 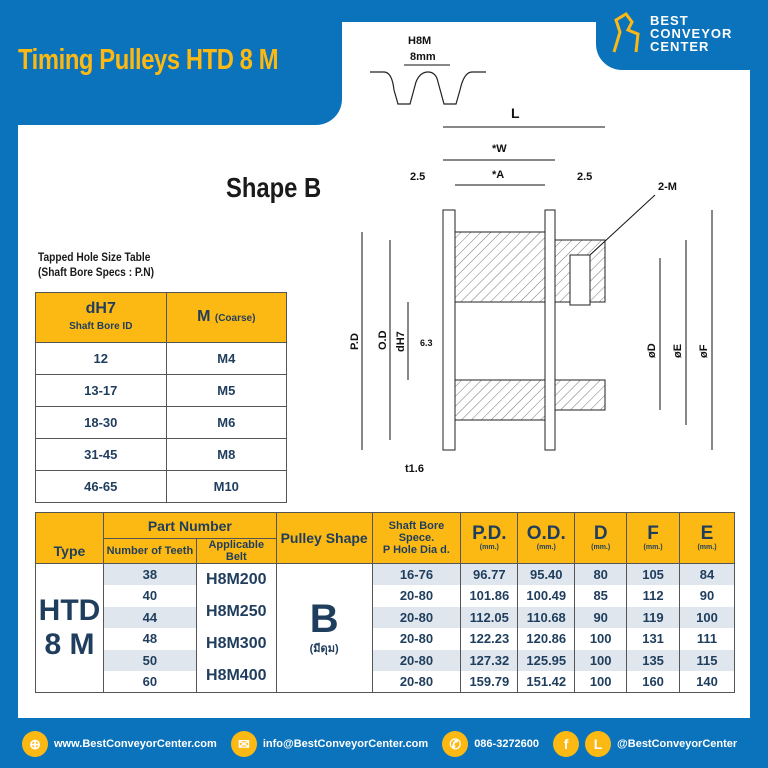 What do you see at coordinates (652, 350) in the screenshot?
I see `svg-text: øD` at bounding box center [652, 350].